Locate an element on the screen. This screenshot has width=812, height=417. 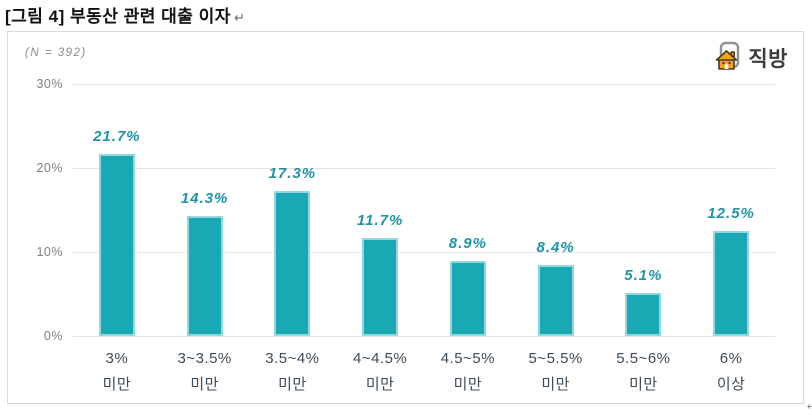
gridline-20% is located at coordinates (424, 168).